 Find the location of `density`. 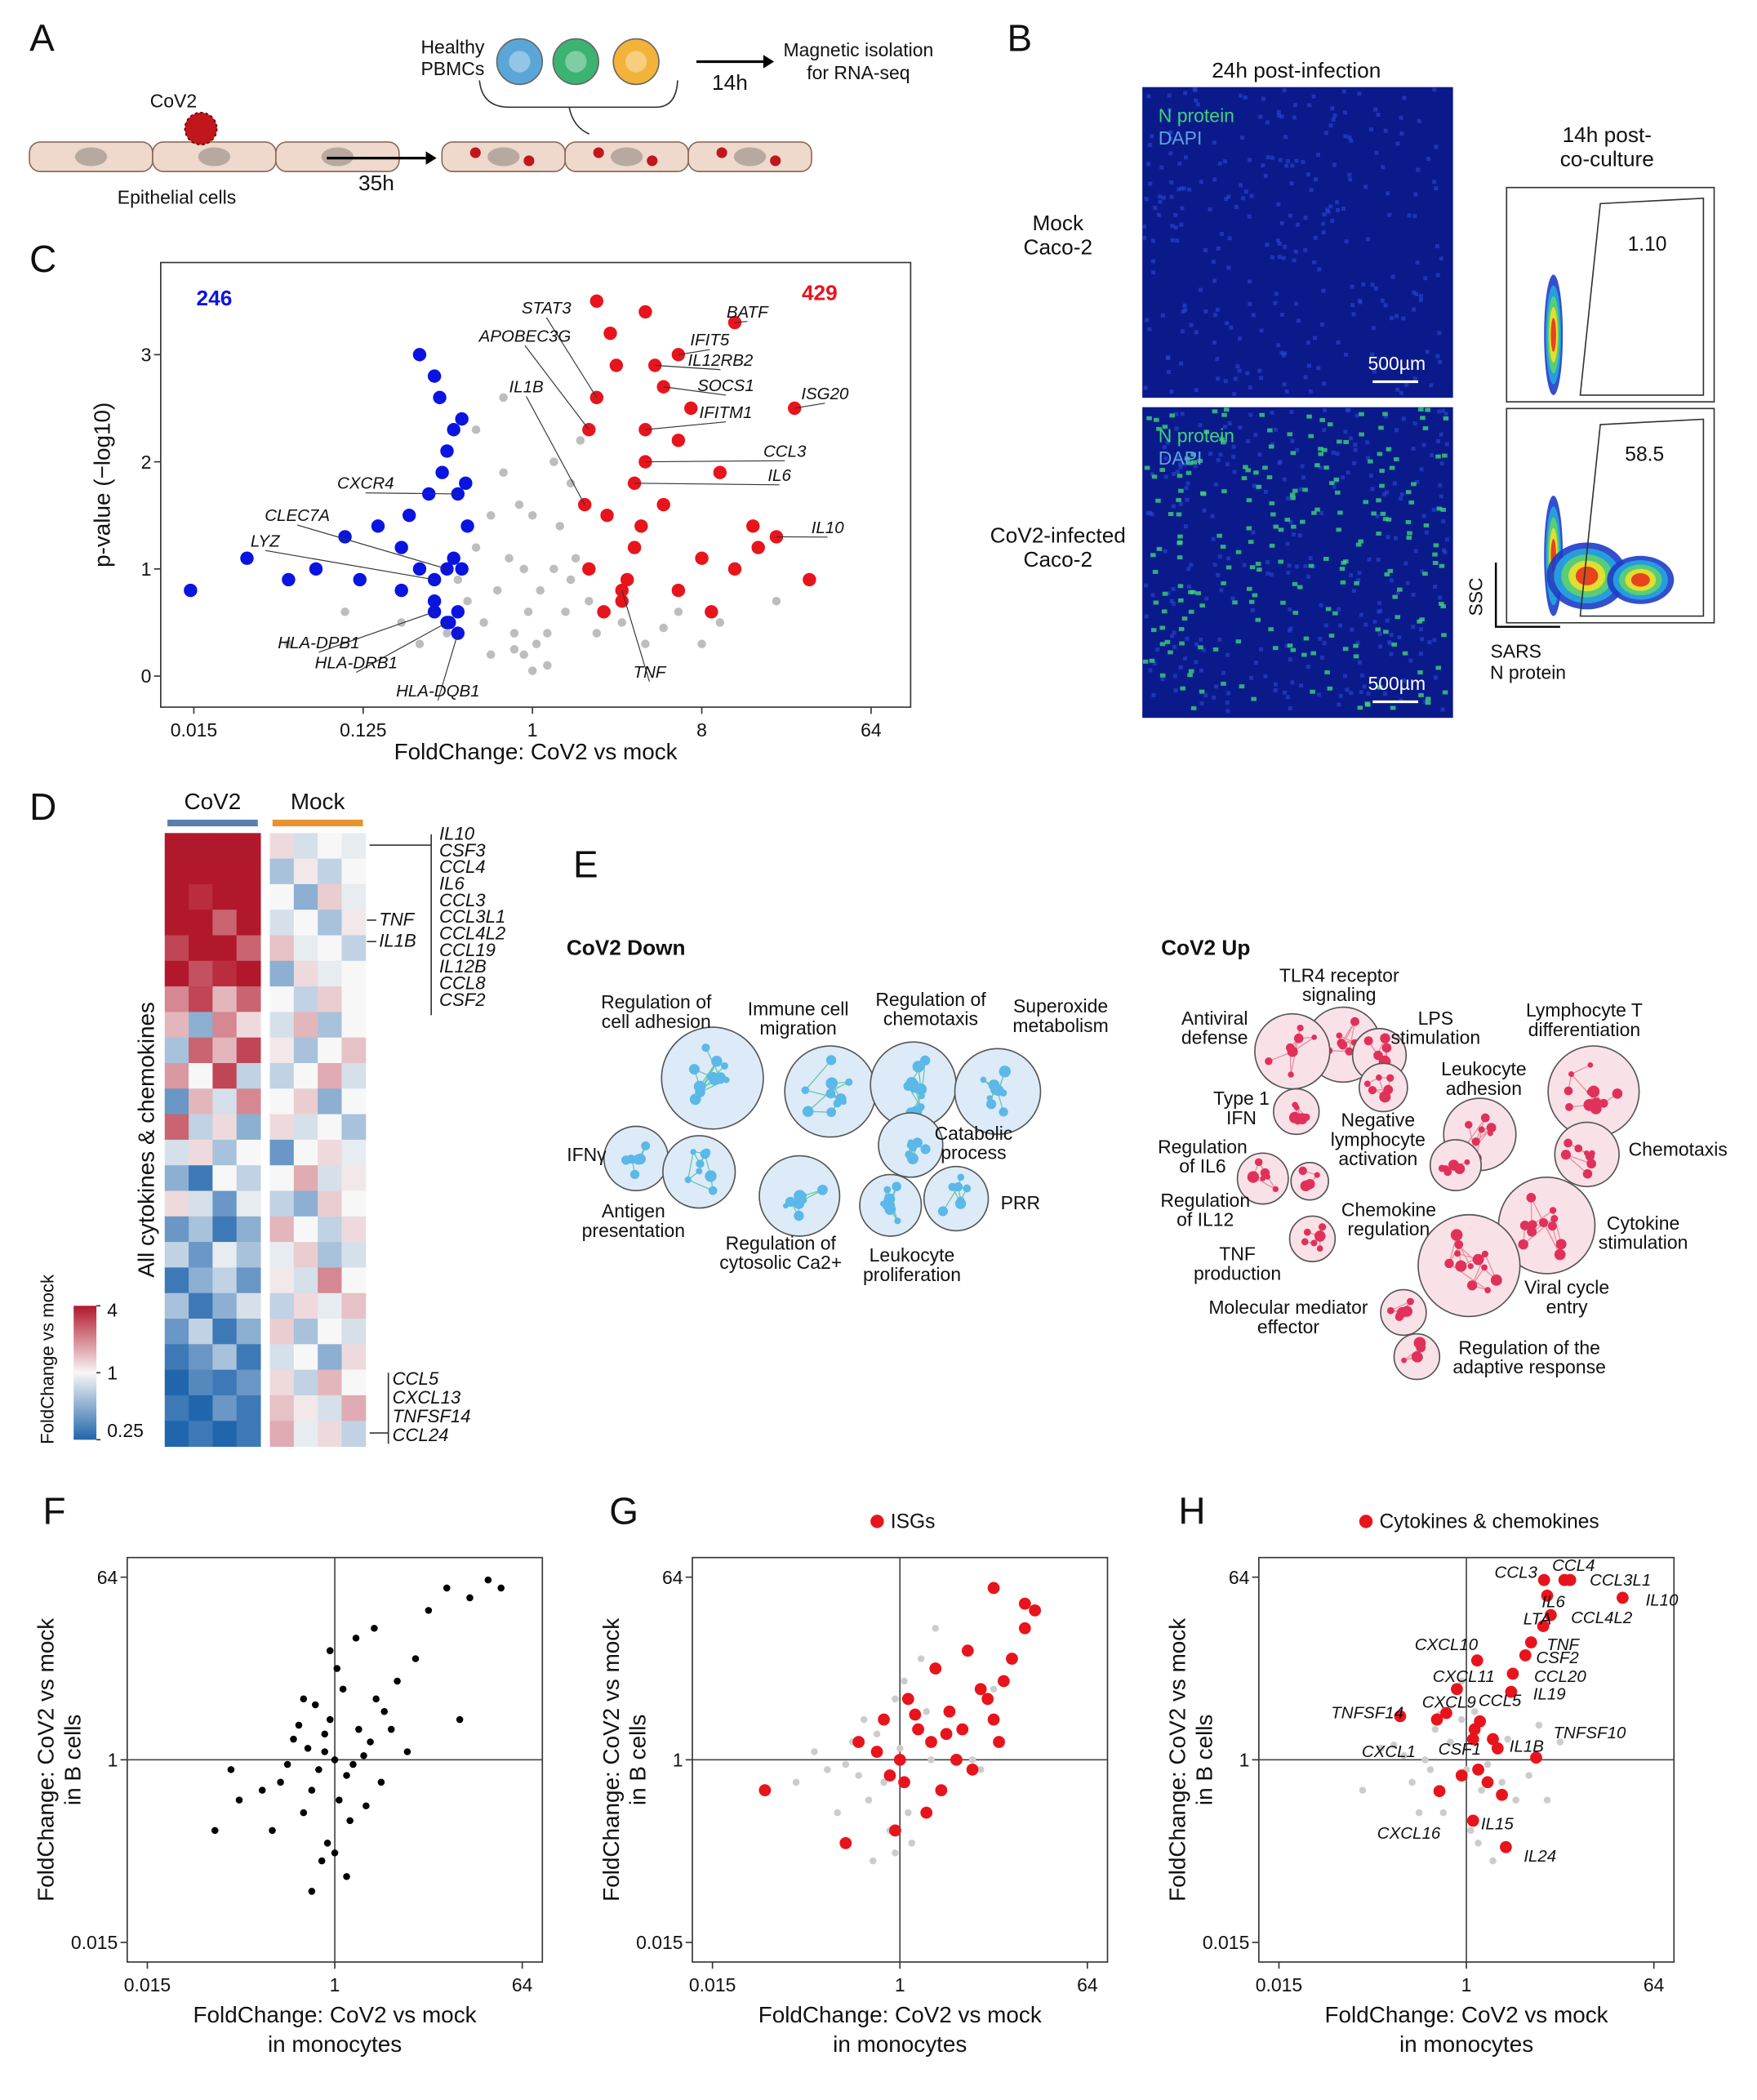

density is located at coordinates (1553, 335).